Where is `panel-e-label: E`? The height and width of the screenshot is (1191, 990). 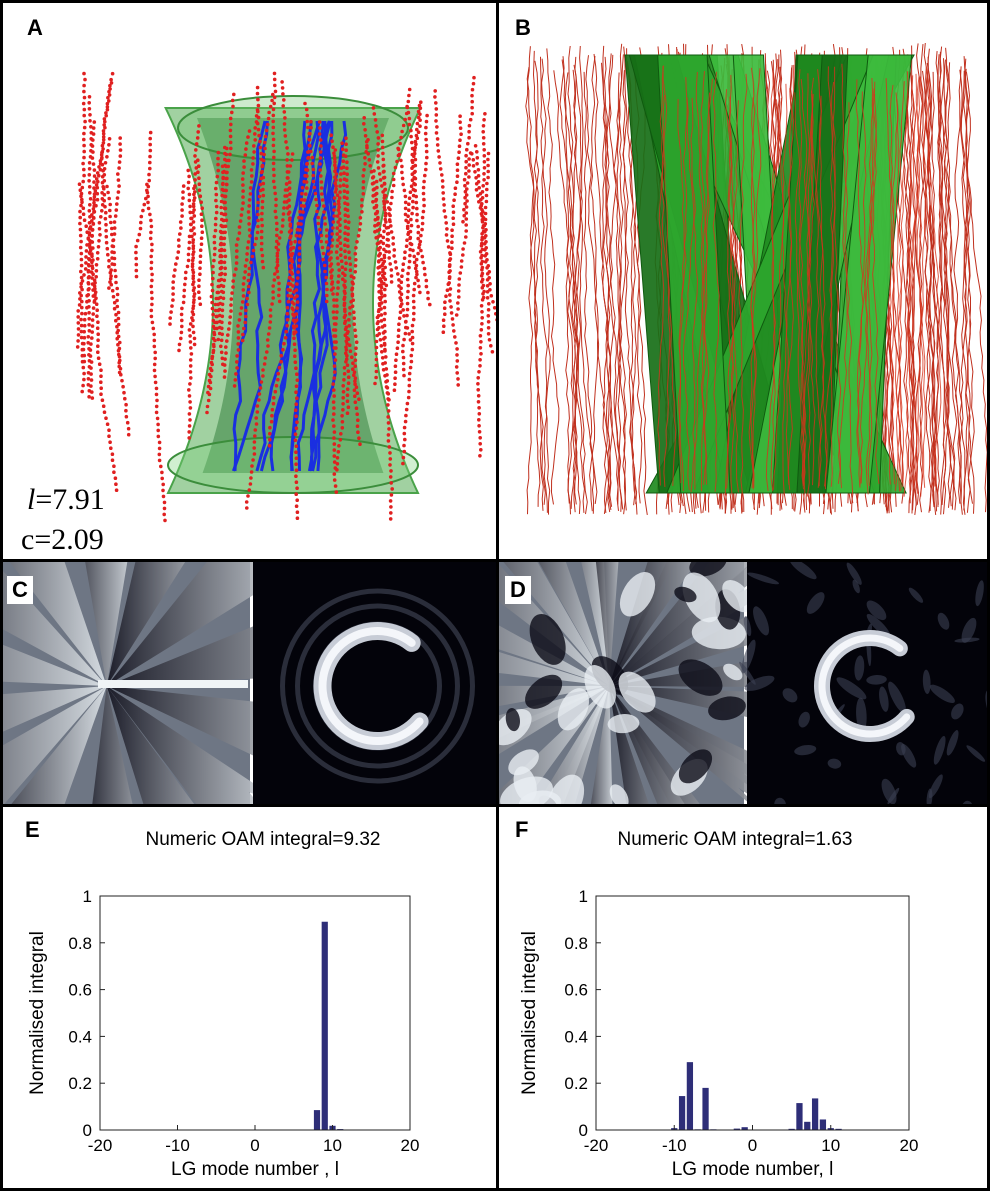
panel-e-label: E is located at coordinates (32, 829).